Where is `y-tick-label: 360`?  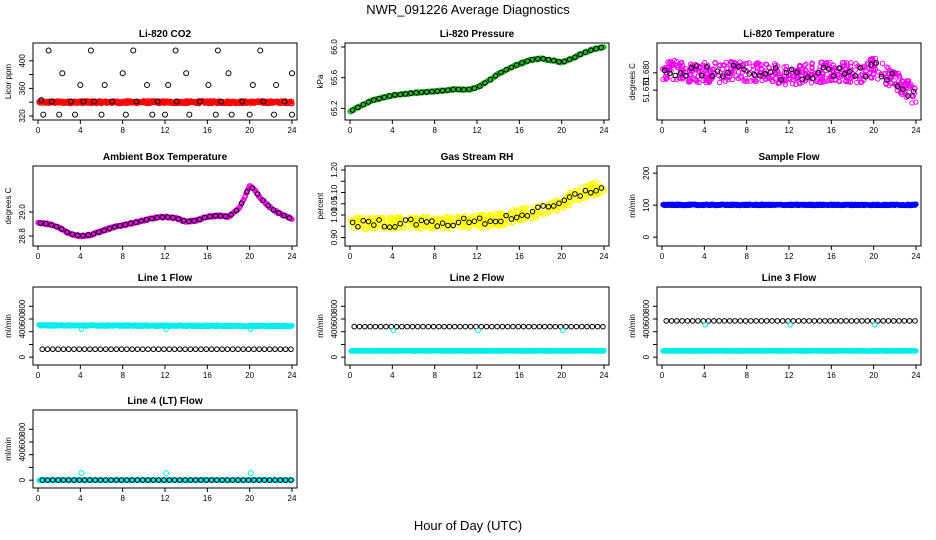
y-tick-label: 360 is located at coordinates (22, 88).